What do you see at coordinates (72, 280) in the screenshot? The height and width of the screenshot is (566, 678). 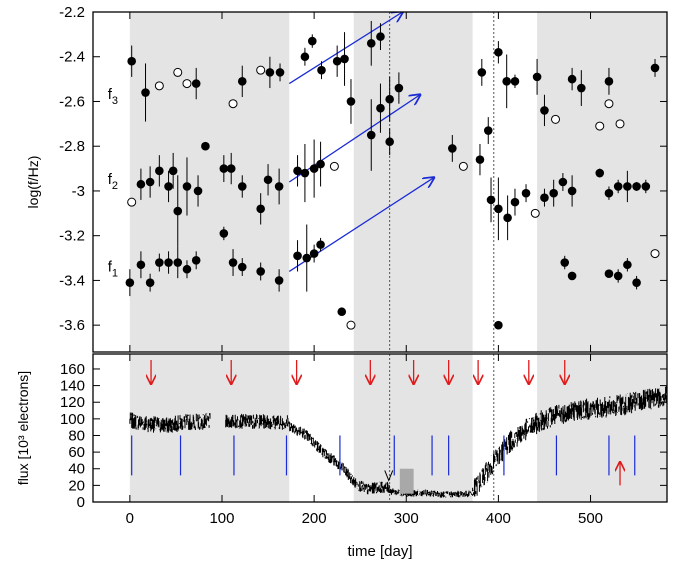 I see `y-tick-label: -3.4` at bounding box center [72, 280].